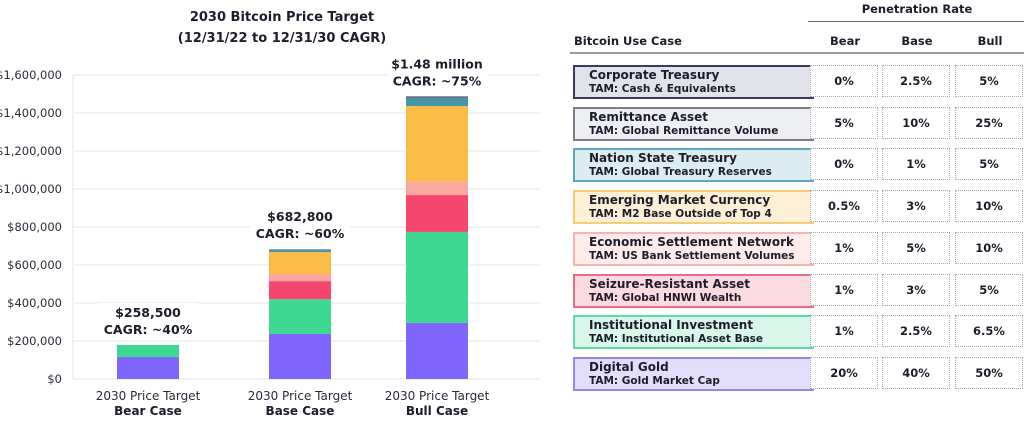 This screenshot has width=1024, height=430. I want to click on penetration-rate-rule, so click(916, 21).